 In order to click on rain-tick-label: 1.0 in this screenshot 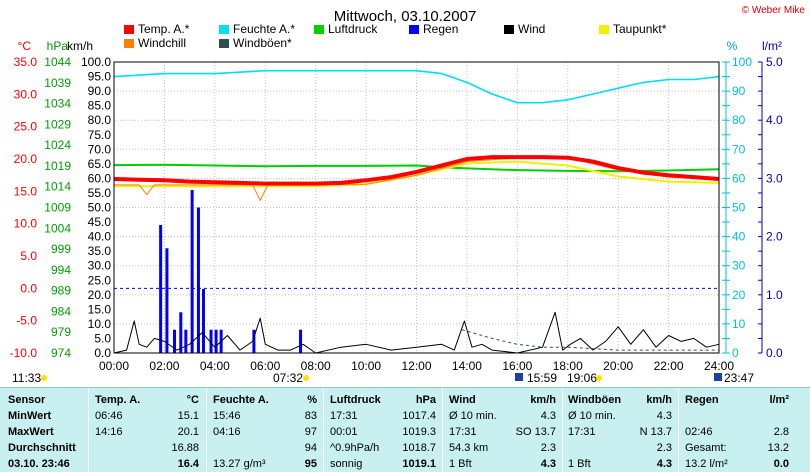, I will do `click(774, 295)`.